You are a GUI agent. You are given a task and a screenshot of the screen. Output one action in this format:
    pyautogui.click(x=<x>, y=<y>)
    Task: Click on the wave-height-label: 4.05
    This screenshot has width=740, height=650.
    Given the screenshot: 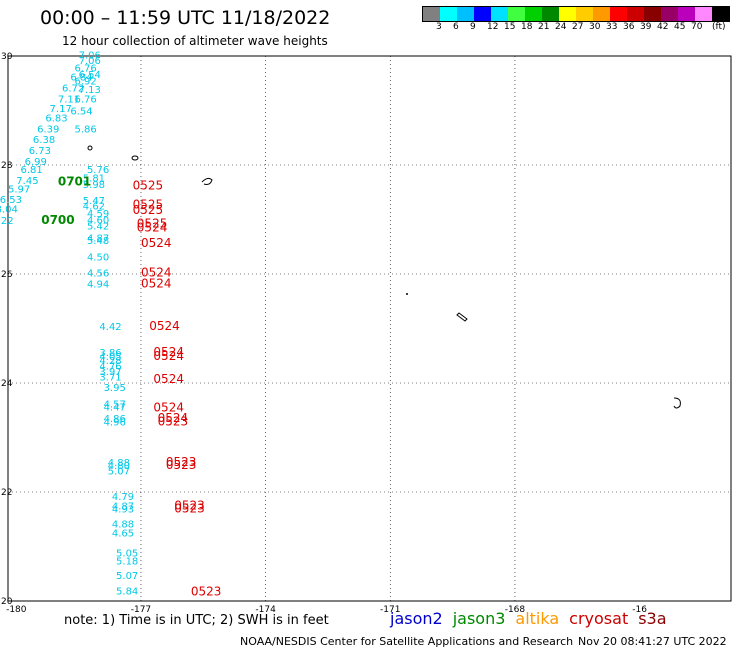 What is the action you would take?
    pyautogui.click(x=110, y=357)
    